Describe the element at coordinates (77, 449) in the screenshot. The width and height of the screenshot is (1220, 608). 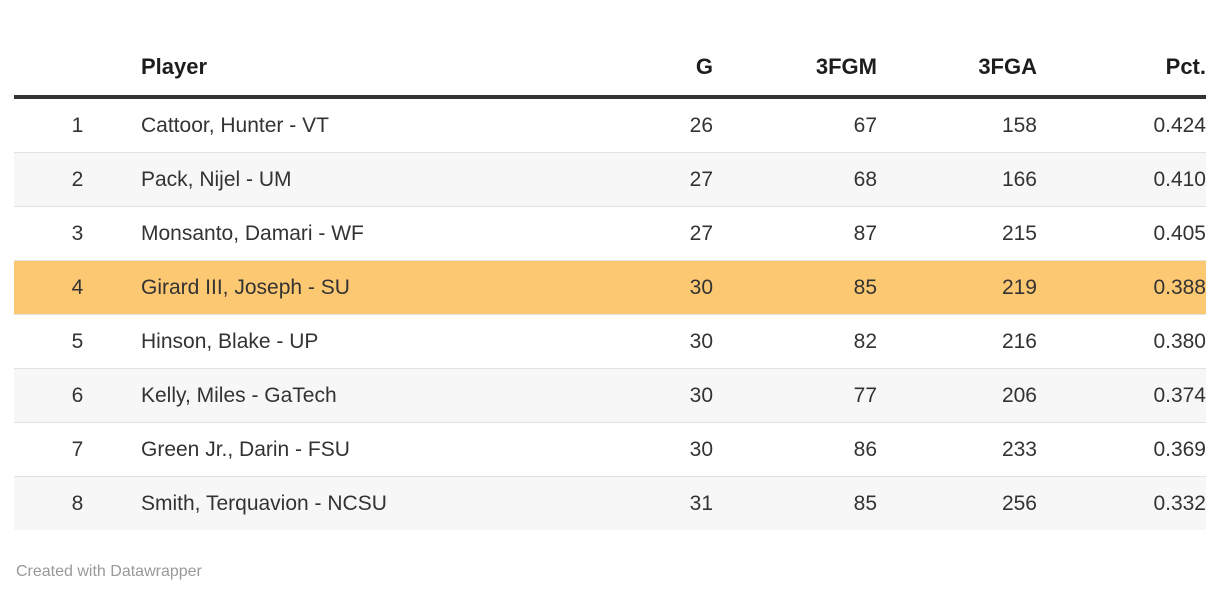
I see `rank-cell: 7` at that location.